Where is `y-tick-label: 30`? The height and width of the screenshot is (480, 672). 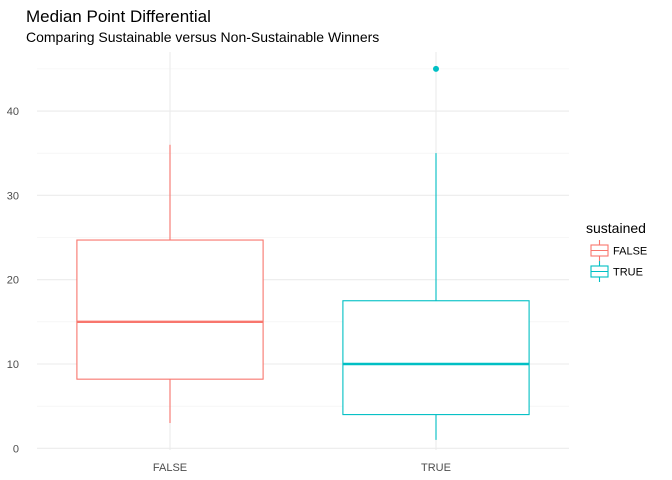 y-tick-label: 30 is located at coordinates (13, 196).